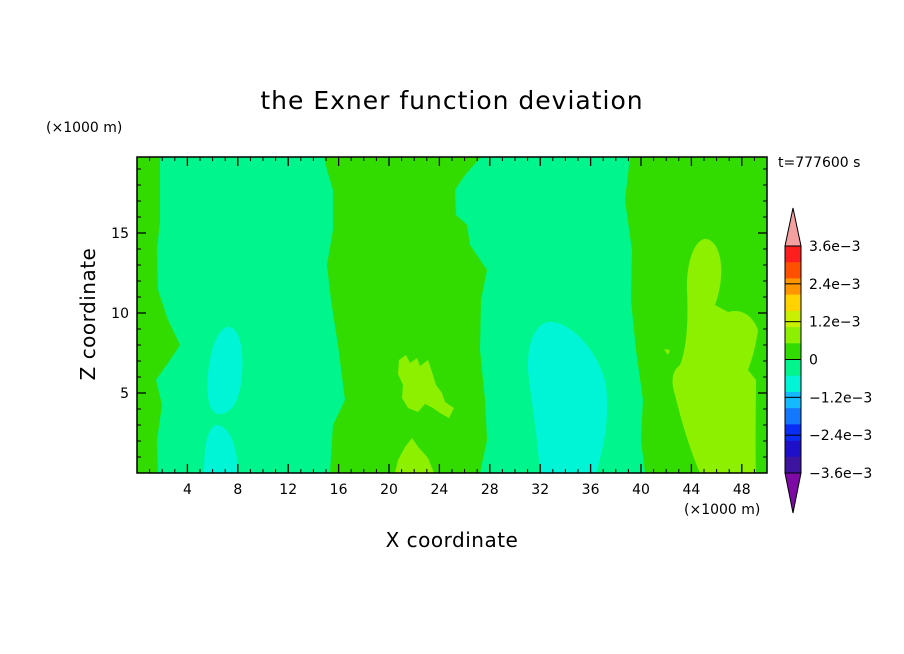  Describe the element at coordinates (124, 394) in the screenshot. I see `z-tick-label: 5` at that location.